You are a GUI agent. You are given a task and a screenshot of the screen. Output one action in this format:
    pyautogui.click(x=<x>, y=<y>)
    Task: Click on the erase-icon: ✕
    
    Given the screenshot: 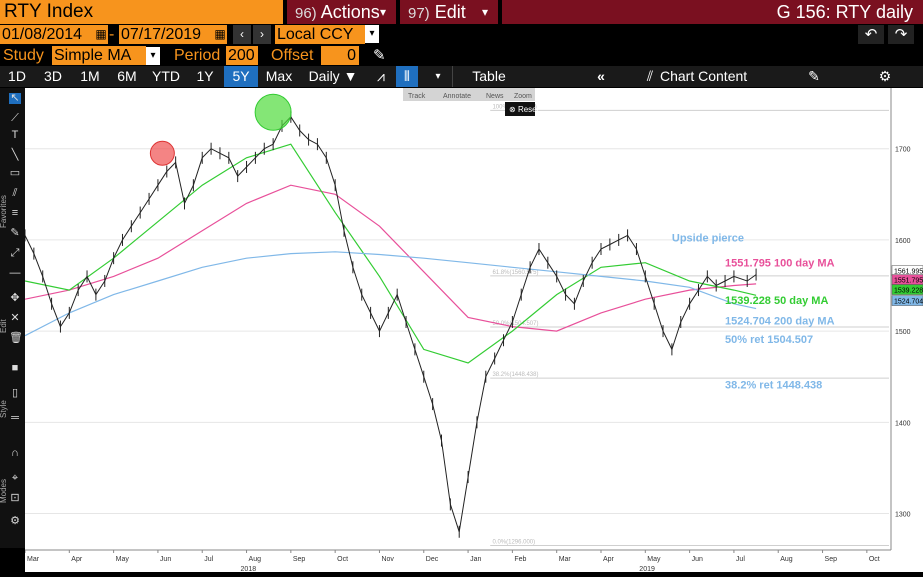 What is the action you would take?
    pyautogui.click(x=15, y=318)
    